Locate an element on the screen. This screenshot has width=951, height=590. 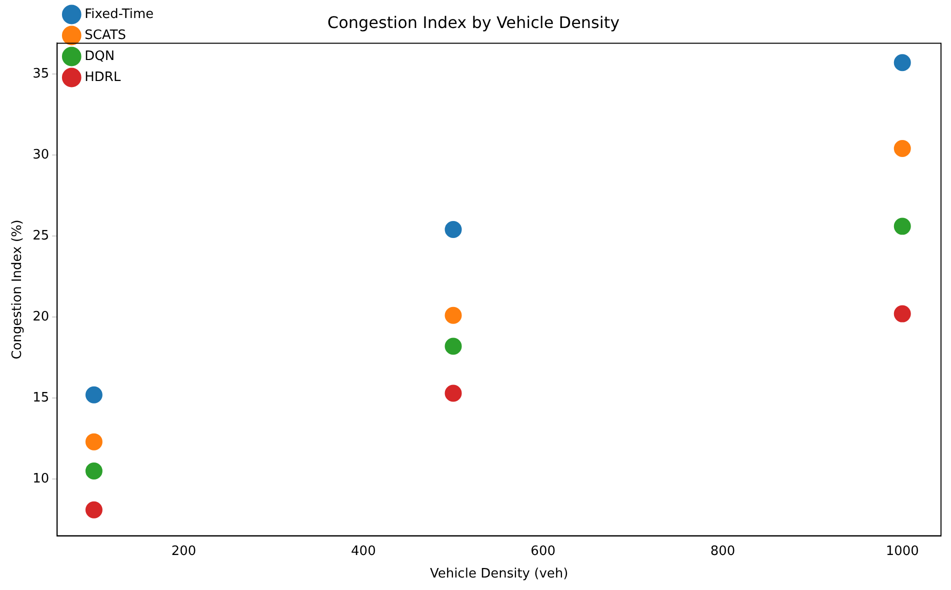
chart-title: Congestion Index by Vehicle Density is located at coordinates (473, 22).